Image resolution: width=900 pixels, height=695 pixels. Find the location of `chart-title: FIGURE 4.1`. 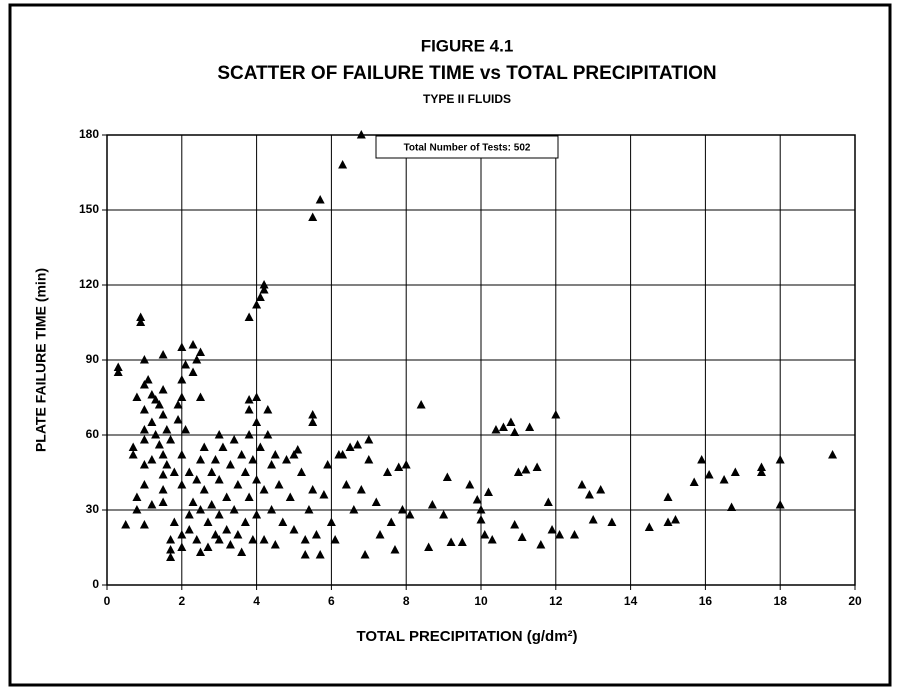

chart-title: FIGURE 4.1 is located at coordinates (467, 45).